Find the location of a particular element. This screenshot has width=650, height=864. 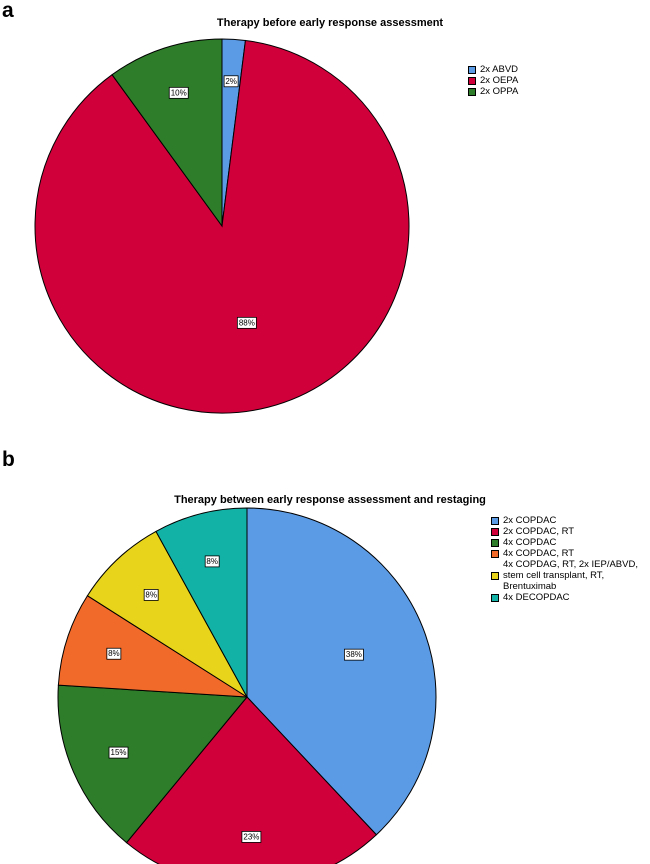

legend-item: 2x ABVD is located at coordinates (493, 69).